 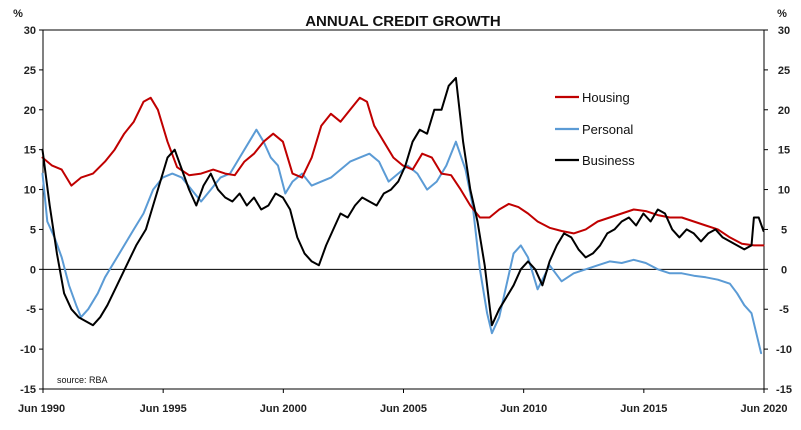 I want to click on right-tick-label: 5, so click(x=784, y=230).